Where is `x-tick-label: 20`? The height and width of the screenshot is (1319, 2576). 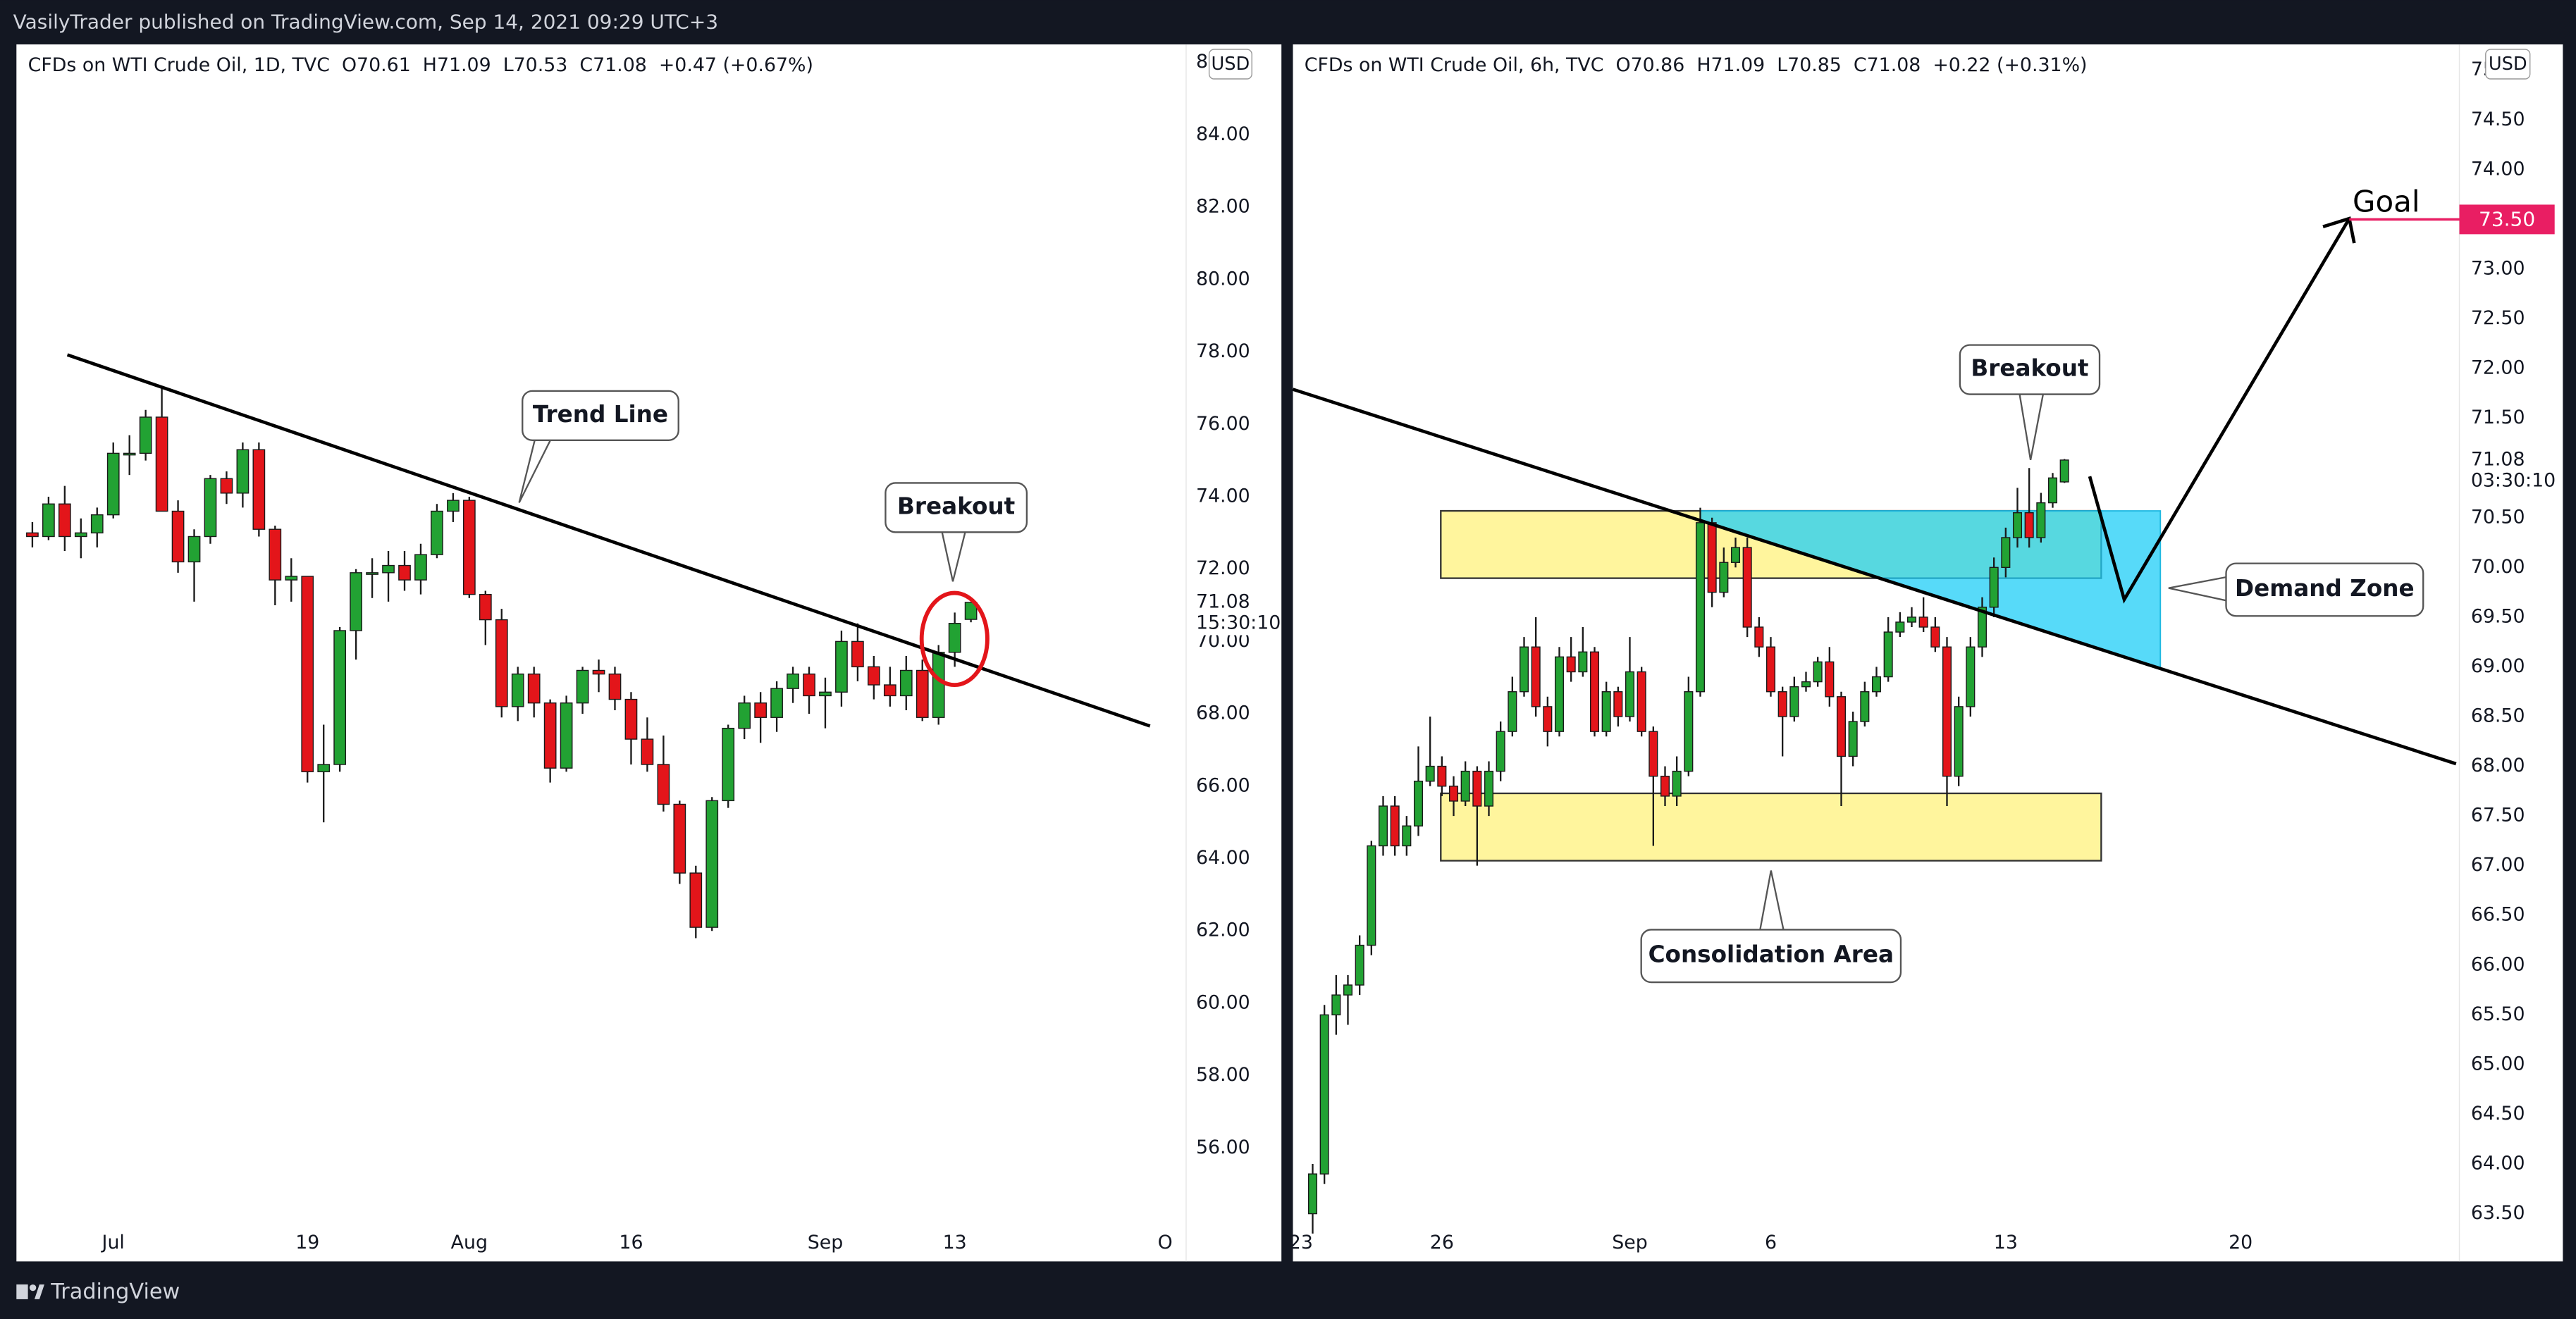
x-tick-label: 20 is located at coordinates (2241, 1242).